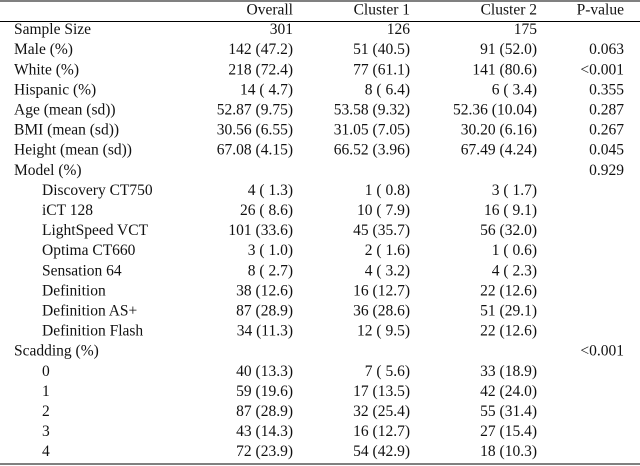  I want to click on cell: 40 (13.3), so click(264, 371).